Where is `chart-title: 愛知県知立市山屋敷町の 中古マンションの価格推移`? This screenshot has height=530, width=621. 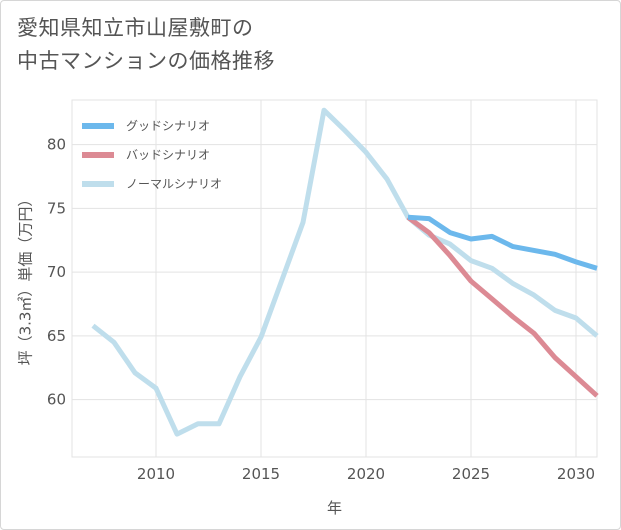 chart-title: 愛知県知立市山屋敷町の 中古マンションの価格推移 is located at coordinates (146, 45).